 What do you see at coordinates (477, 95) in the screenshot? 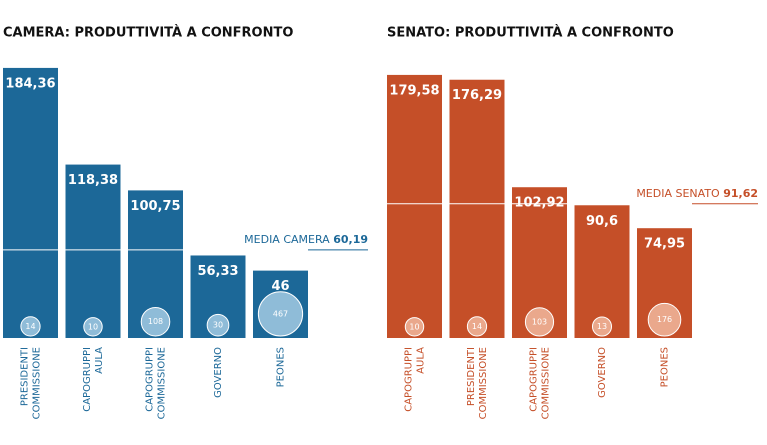
I see `value-label: 176,29` at bounding box center [477, 95].